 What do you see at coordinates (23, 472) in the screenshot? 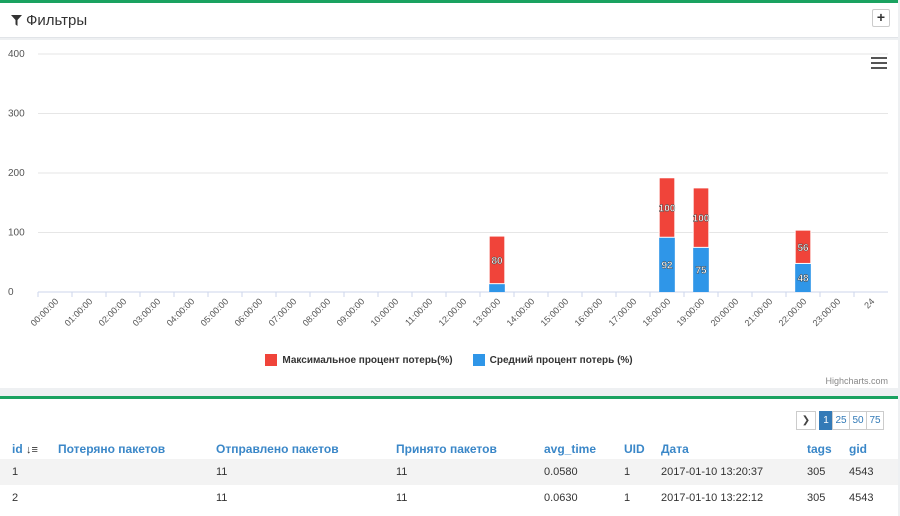
I see `cell-id: 1` at bounding box center [23, 472].